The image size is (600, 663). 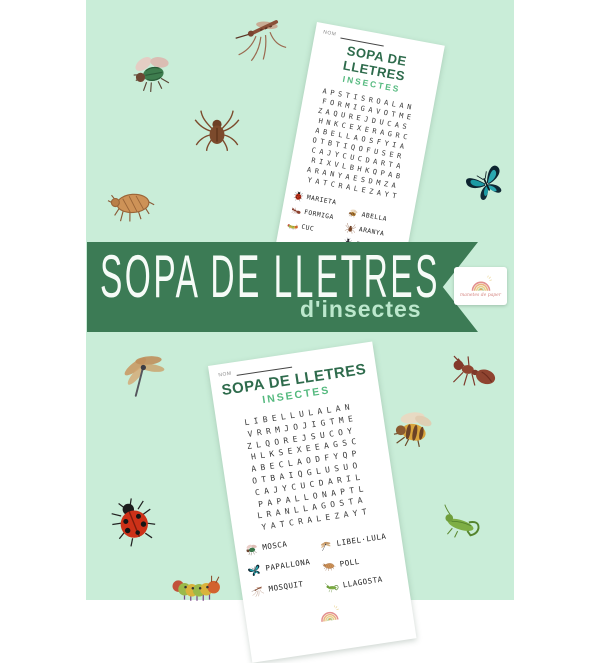 What do you see at coordinates (480, 295) in the screenshot?
I see `brand-name: manetes de paper` at bounding box center [480, 295].